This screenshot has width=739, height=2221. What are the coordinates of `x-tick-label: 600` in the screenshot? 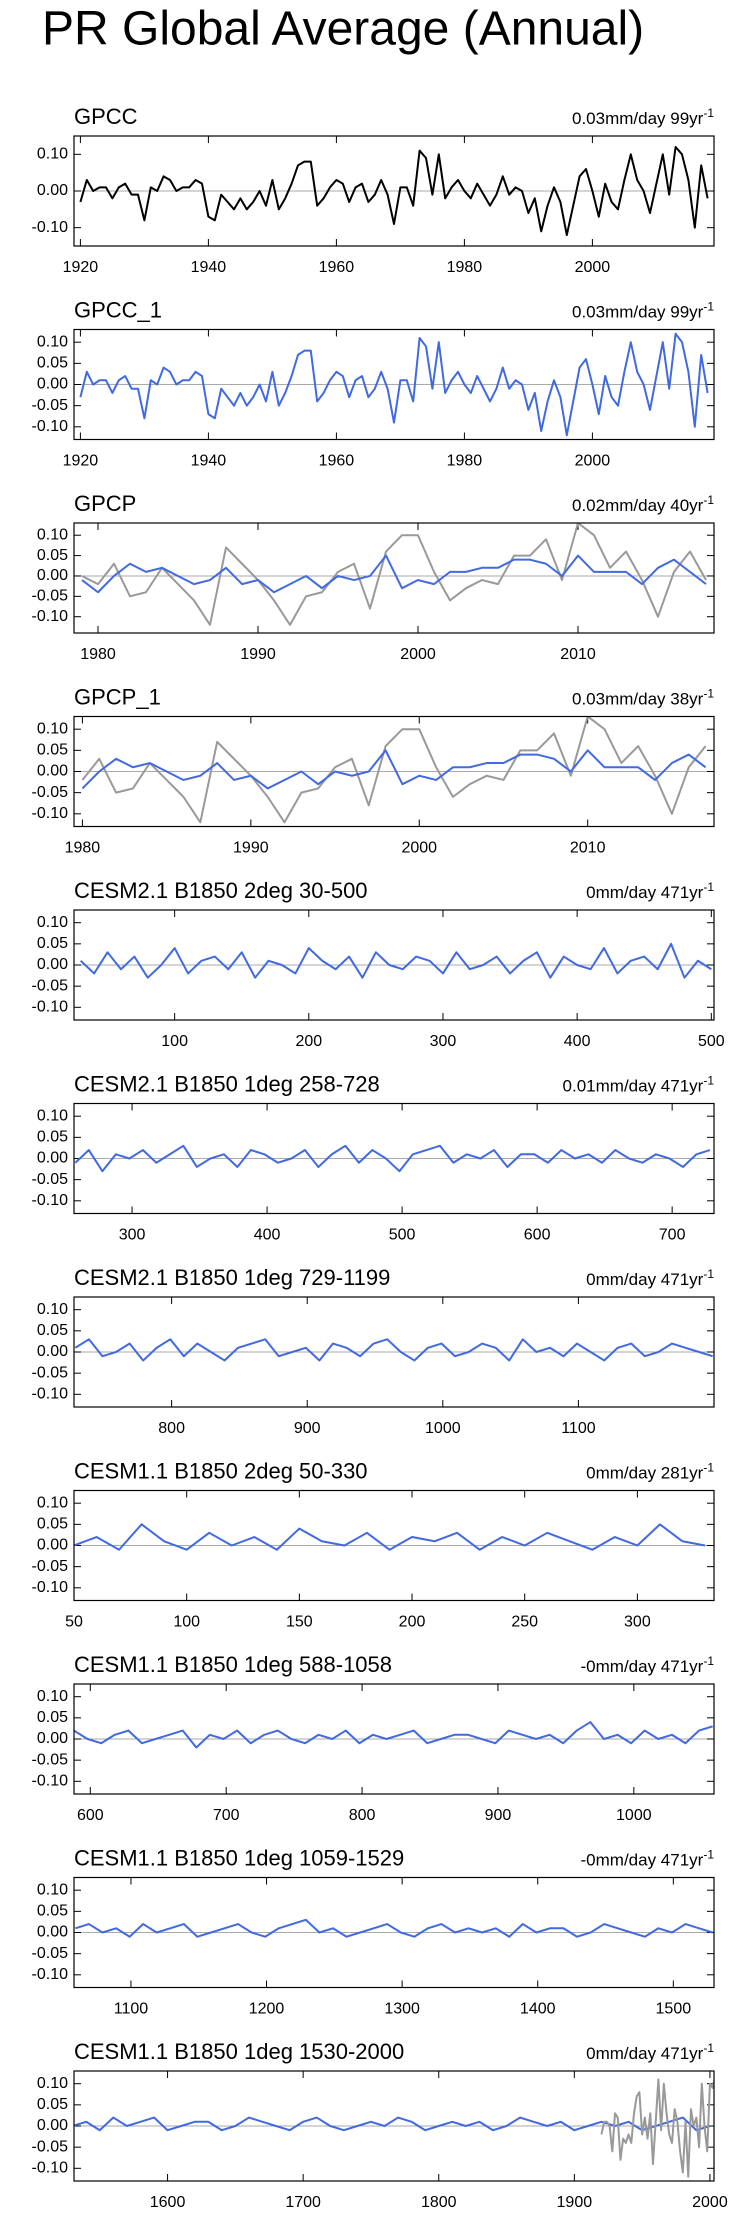 It's located at (537, 1235).